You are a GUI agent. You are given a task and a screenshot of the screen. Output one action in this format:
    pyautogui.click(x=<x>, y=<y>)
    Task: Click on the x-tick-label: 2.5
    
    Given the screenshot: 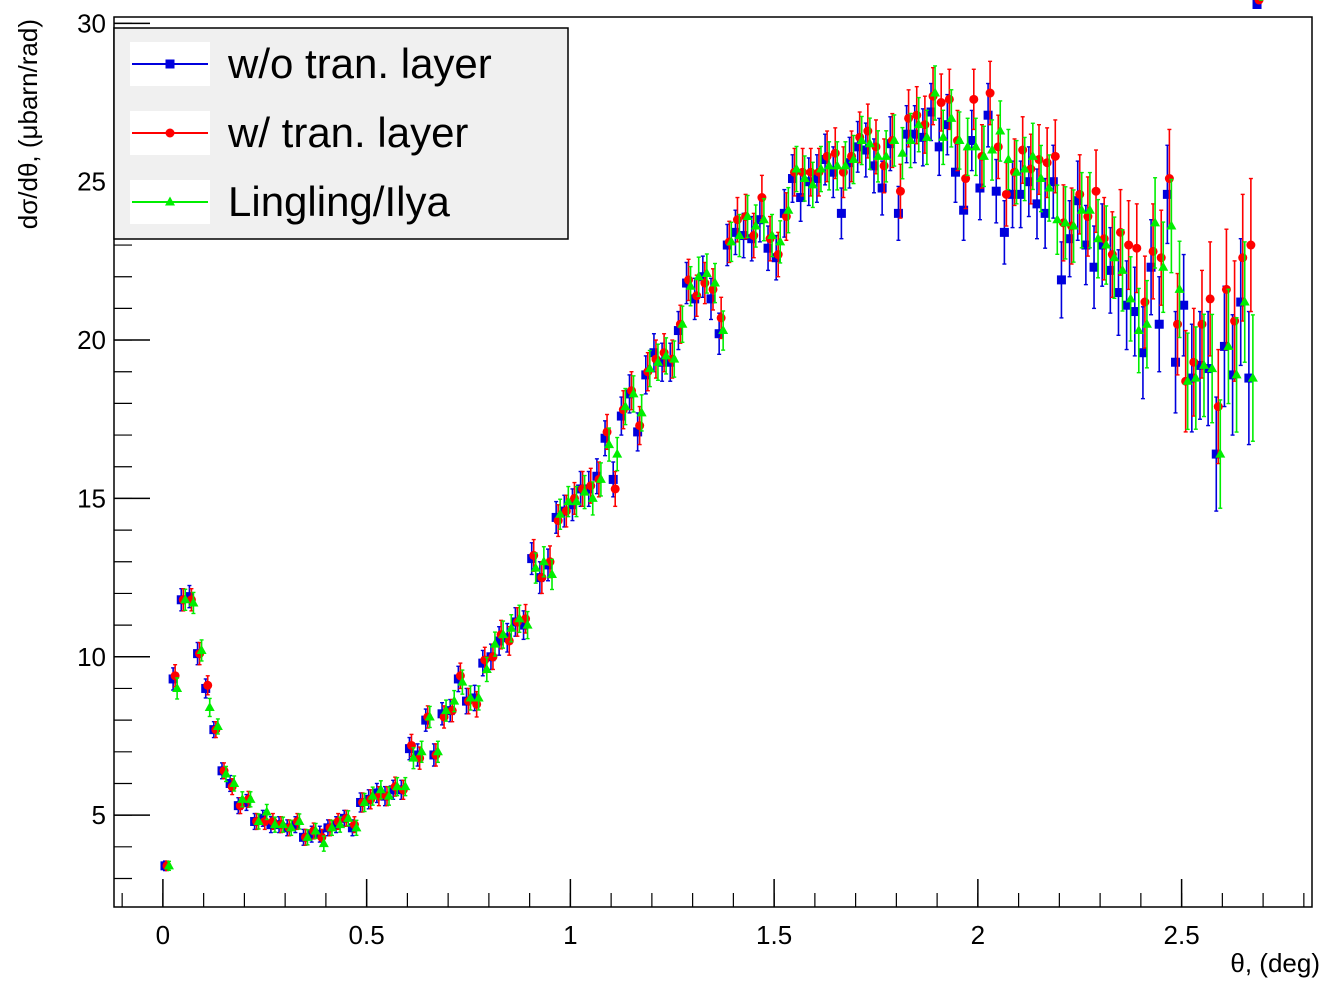 What is the action you would take?
    pyautogui.click(x=1182, y=935)
    